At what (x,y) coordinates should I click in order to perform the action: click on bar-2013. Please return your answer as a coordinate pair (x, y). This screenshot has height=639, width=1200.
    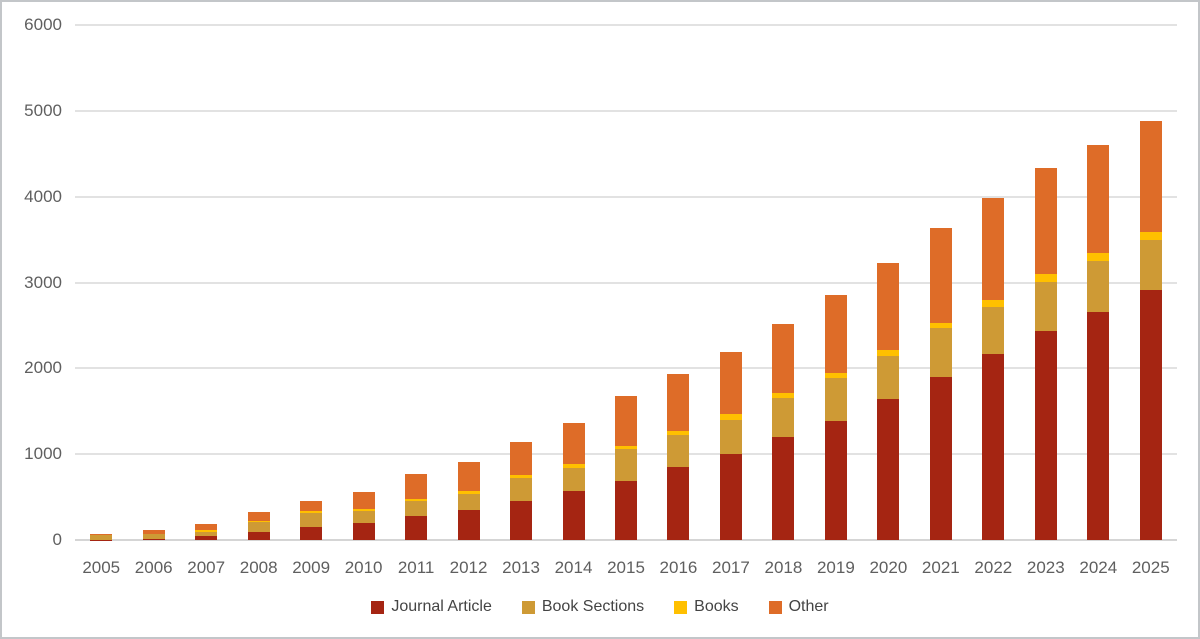
    Looking at the image, I should click on (521, 491).